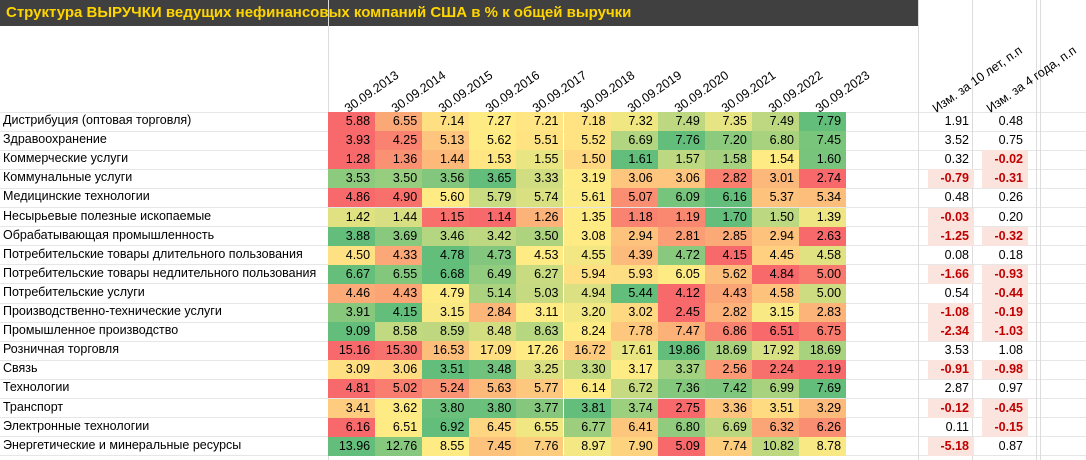 This screenshot has height=460, width=1086. Describe the element at coordinates (823, 332) in the screenshot. I see `heatmap-cell: 6.75` at that location.